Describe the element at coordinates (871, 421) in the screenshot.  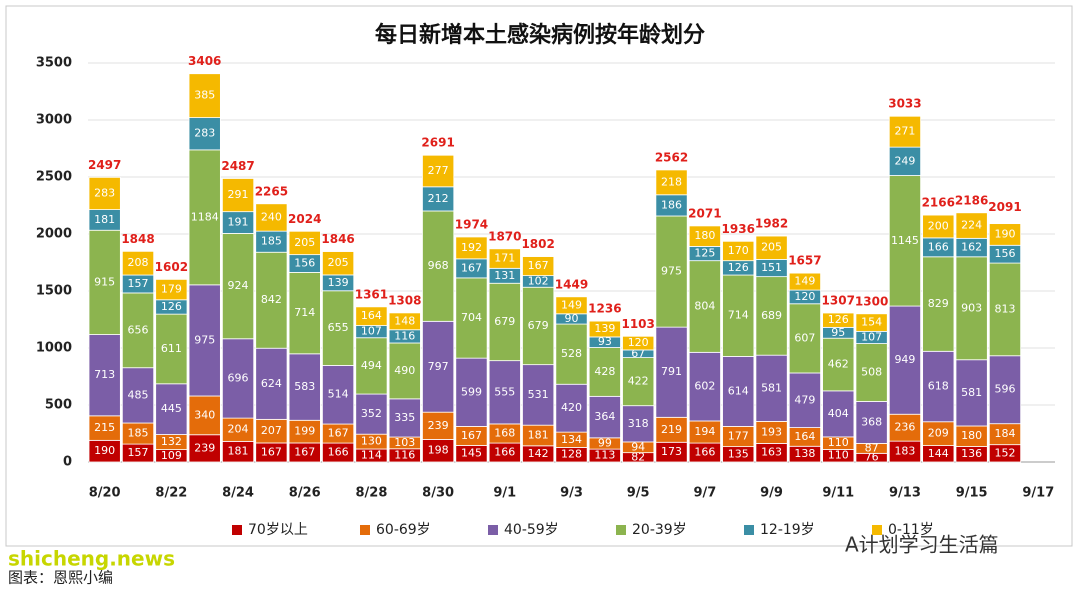
I see `data-label: 368` at that location.